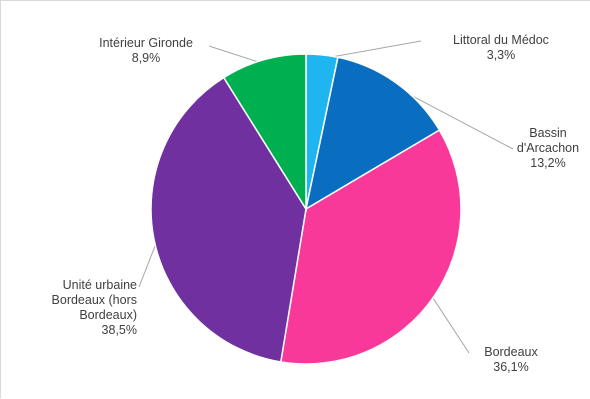 The image size is (590, 399). Describe the element at coordinates (511, 367) in the screenshot. I see `label-value: 36,1%` at that location.